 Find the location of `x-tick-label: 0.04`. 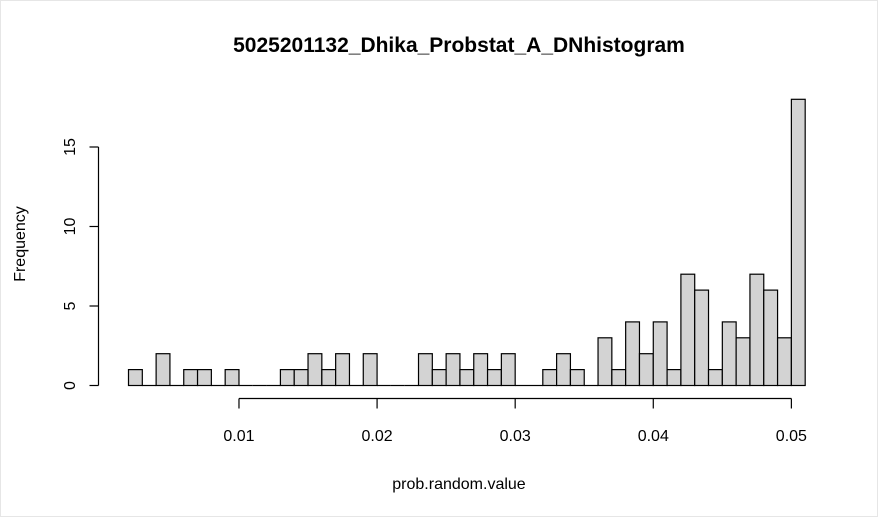

x-tick-label: 0.04 is located at coordinates (653, 436).